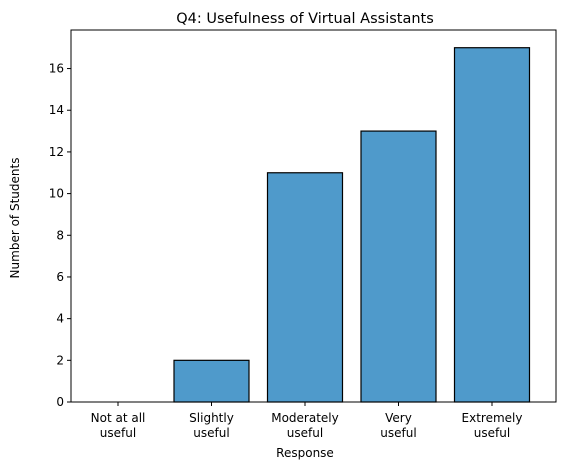  I want to click on y-tick-label-3: 6, so click(60, 277).